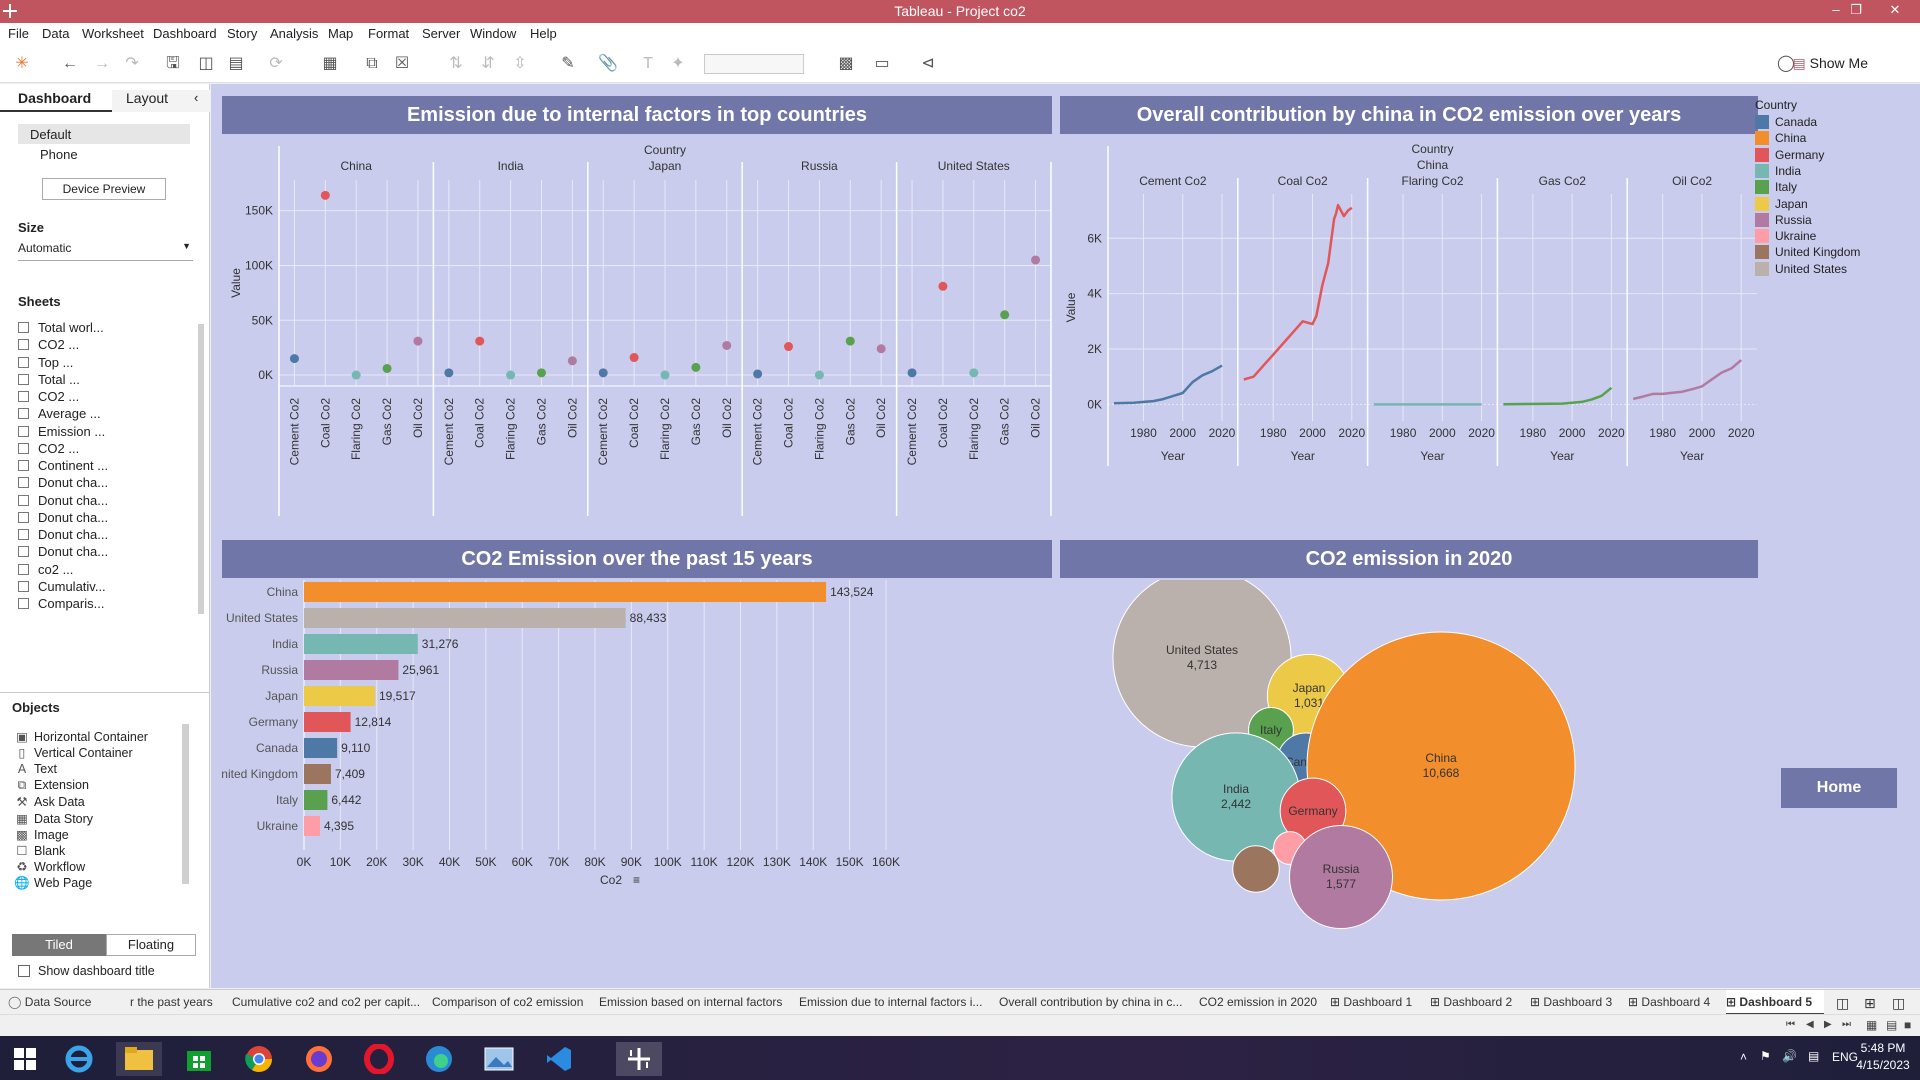 The width and height of the screenshot is (1920, 1080). What do you see at coordinates (236, 63) in the screenshot?
I see `pause-updates-icon: ▤` at bounding box center [236, 63].